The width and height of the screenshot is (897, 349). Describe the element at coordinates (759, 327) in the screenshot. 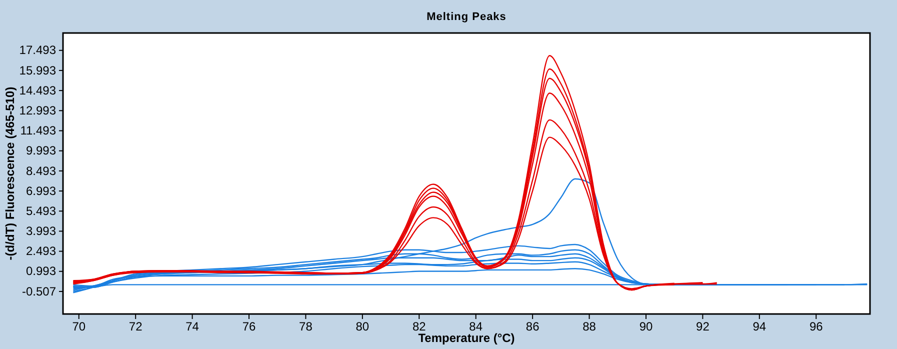

I see `x-tick-label: 94` at that location.